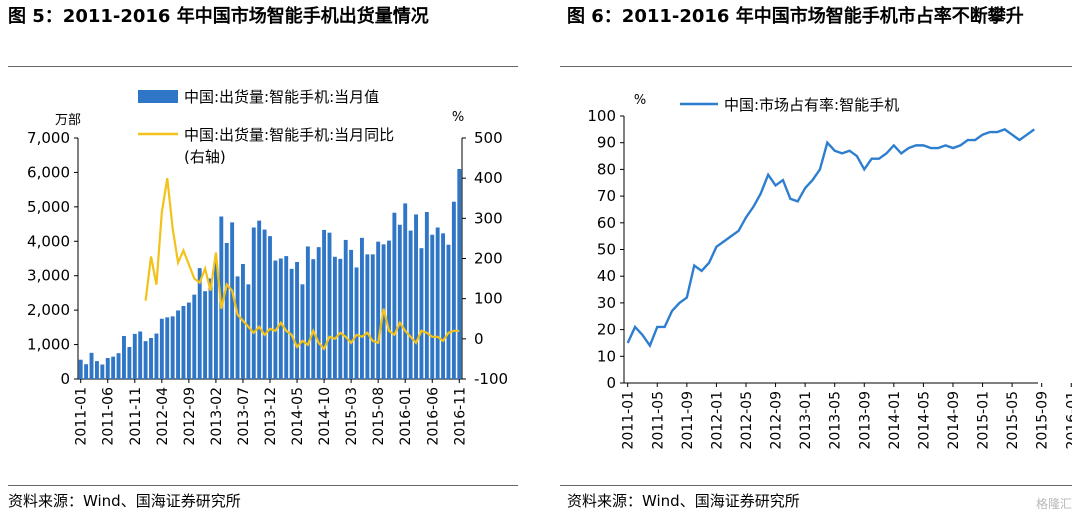  I want to click on x-tick-label: 2015-01, so click(984, 420).